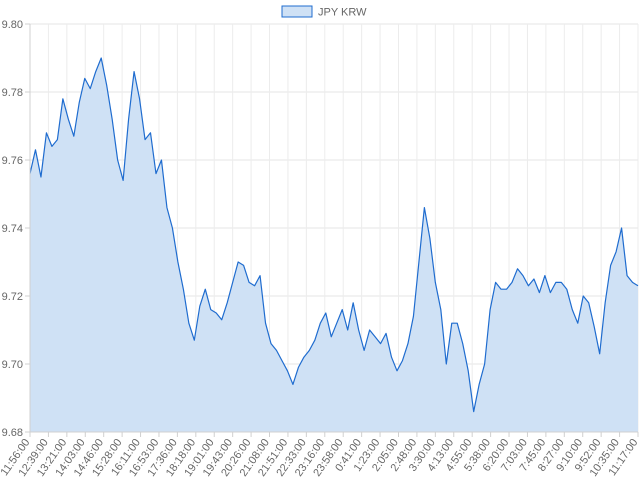  Describe the element at coordinates (342, 13) in the screenshot. I see `legend-label-jpy-krw: JPY KRW` at that location.